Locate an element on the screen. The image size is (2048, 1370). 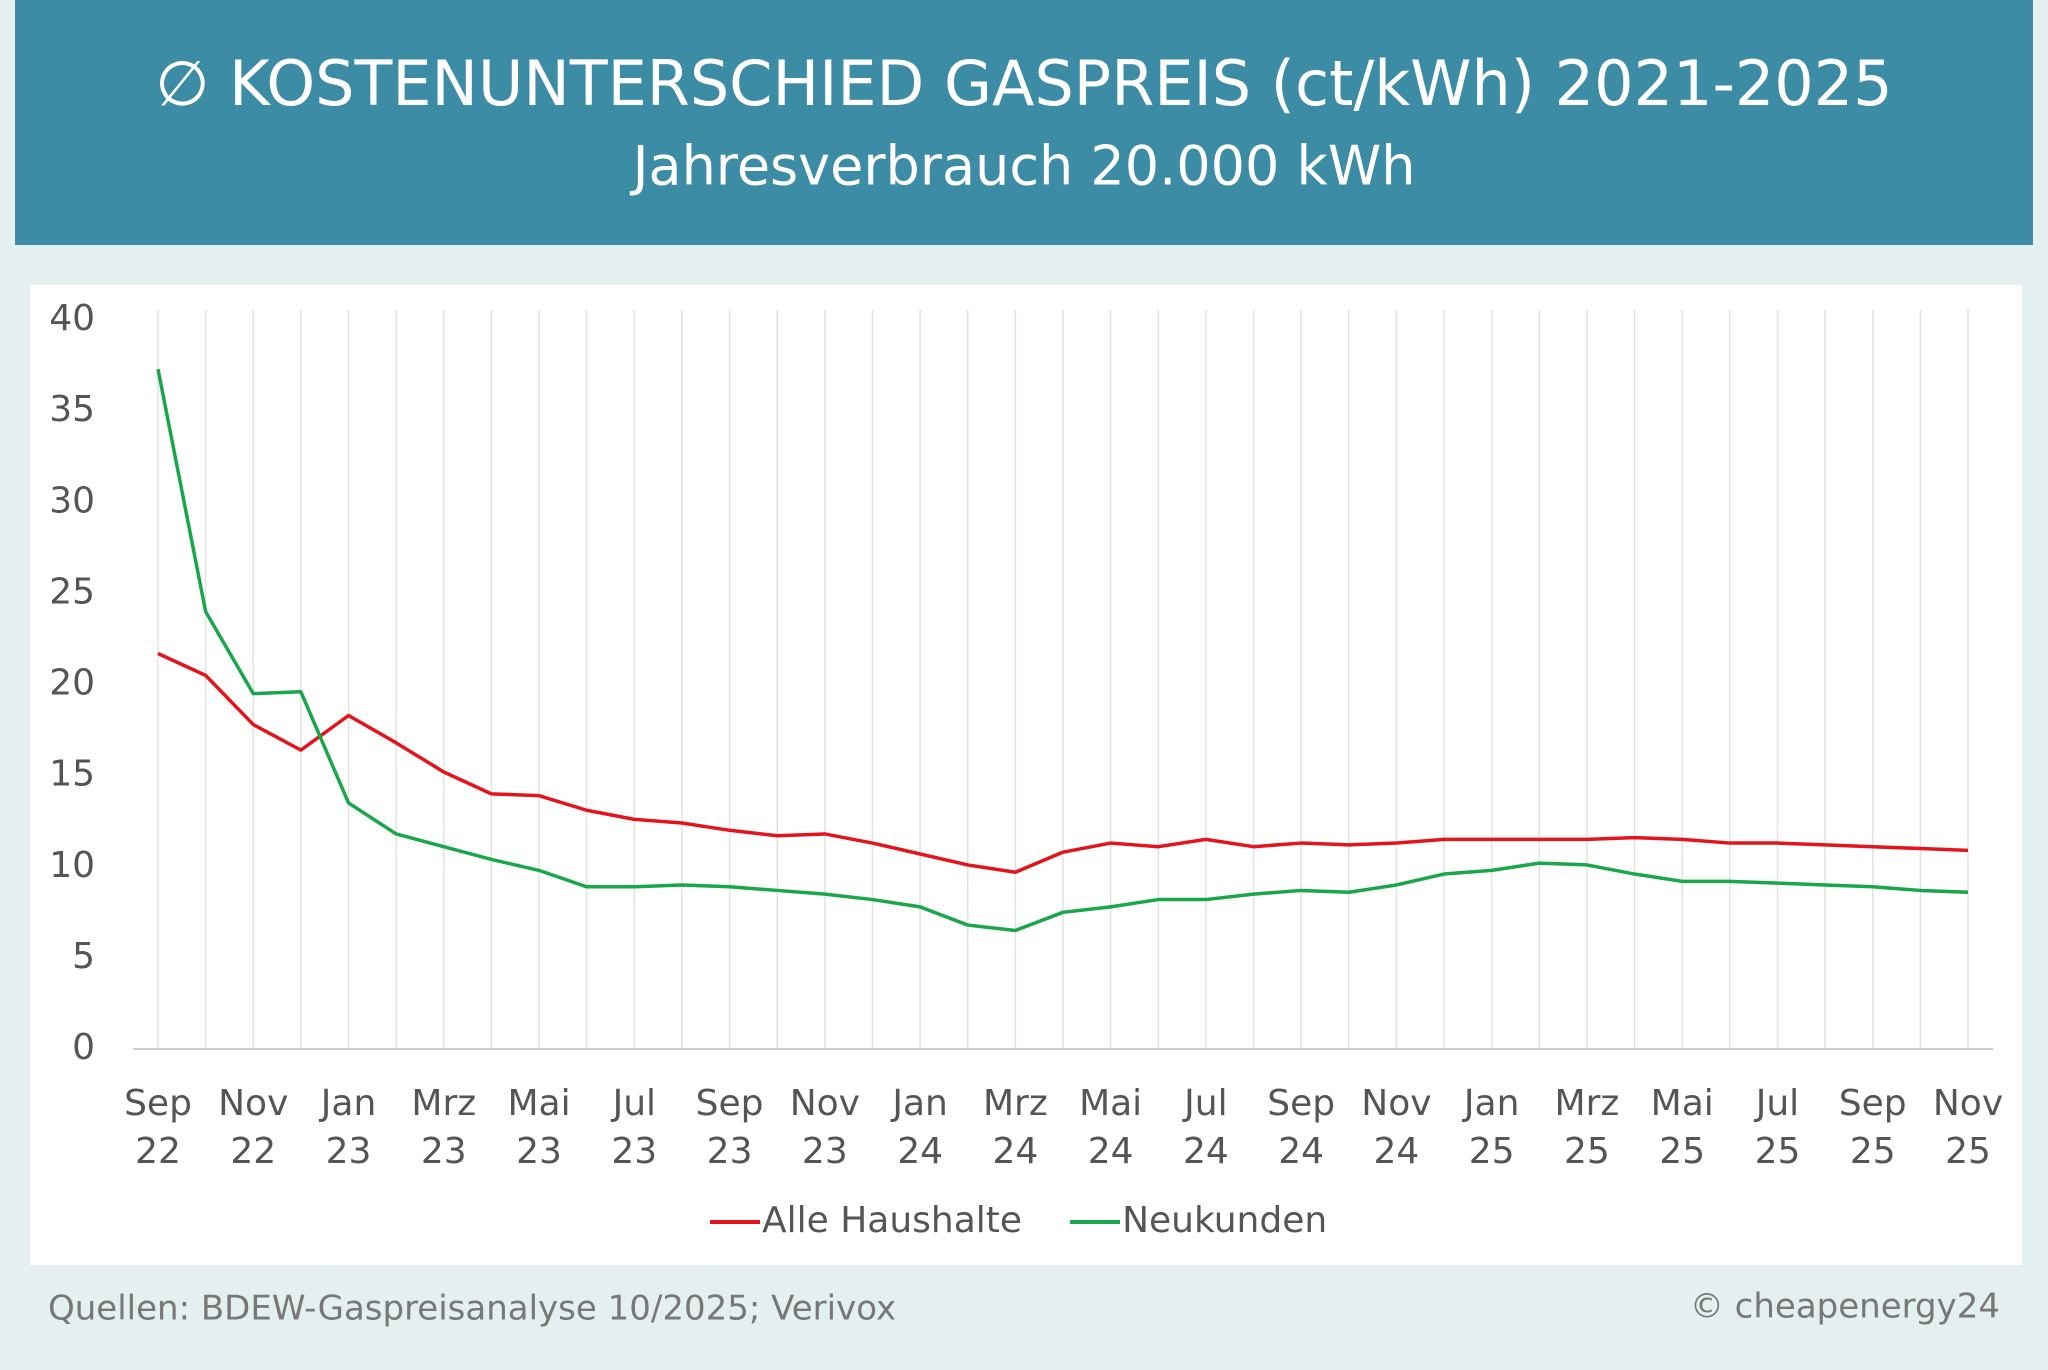
x-tick-label: Jul 24 is located at coordinates (1205, 1127).